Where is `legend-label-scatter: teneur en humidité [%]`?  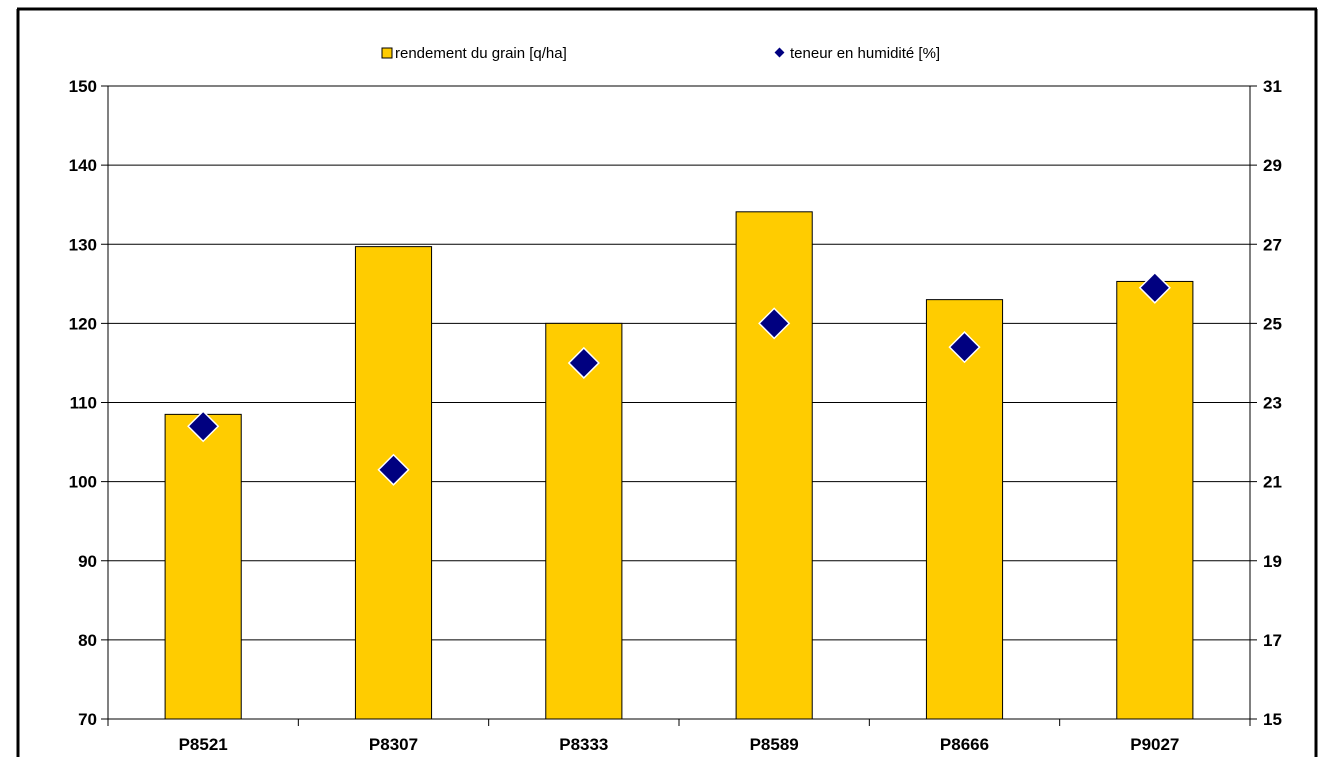 legend-label-scatter: teneur en humidité [%] is located at coordinates (865, 53).